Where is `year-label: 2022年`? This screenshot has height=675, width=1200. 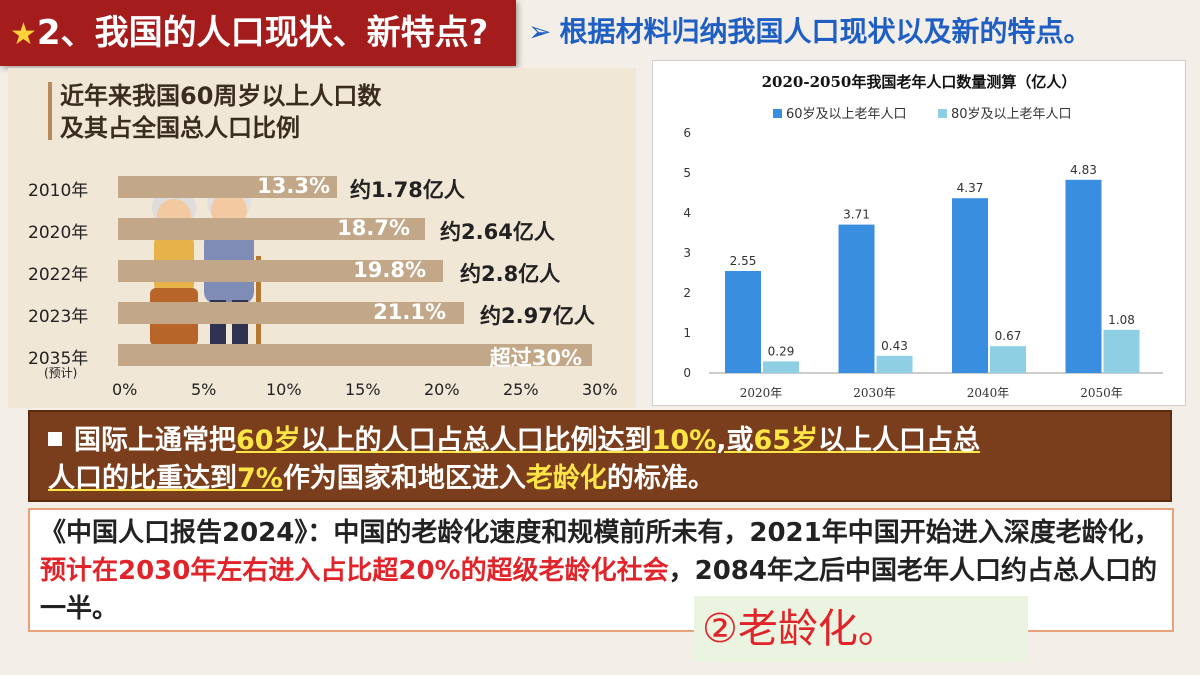 year-label: 2022年 is located at coordinates (58, 275).